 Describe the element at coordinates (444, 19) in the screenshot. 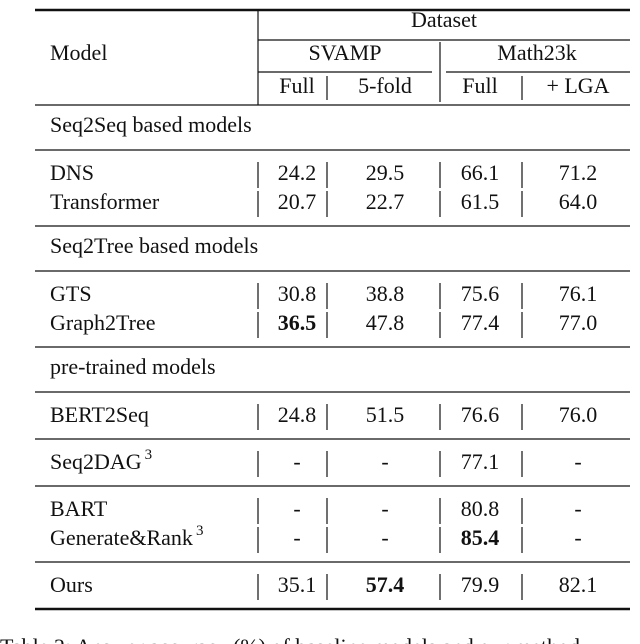

I see `dataset-header: Dataset` at that location.